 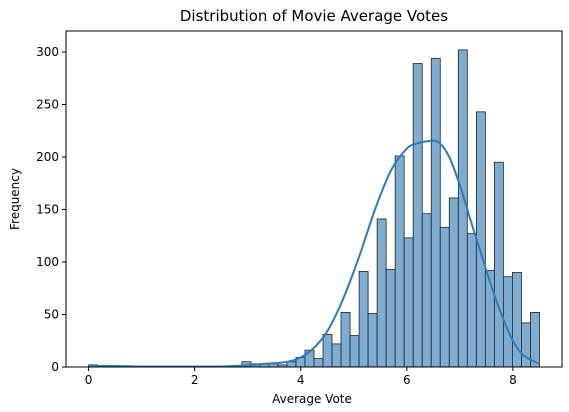 What do you see at coordinates (47, 210) in the screenshot?
I see `y-tick-label: 150` at bounding box center [47, 210].